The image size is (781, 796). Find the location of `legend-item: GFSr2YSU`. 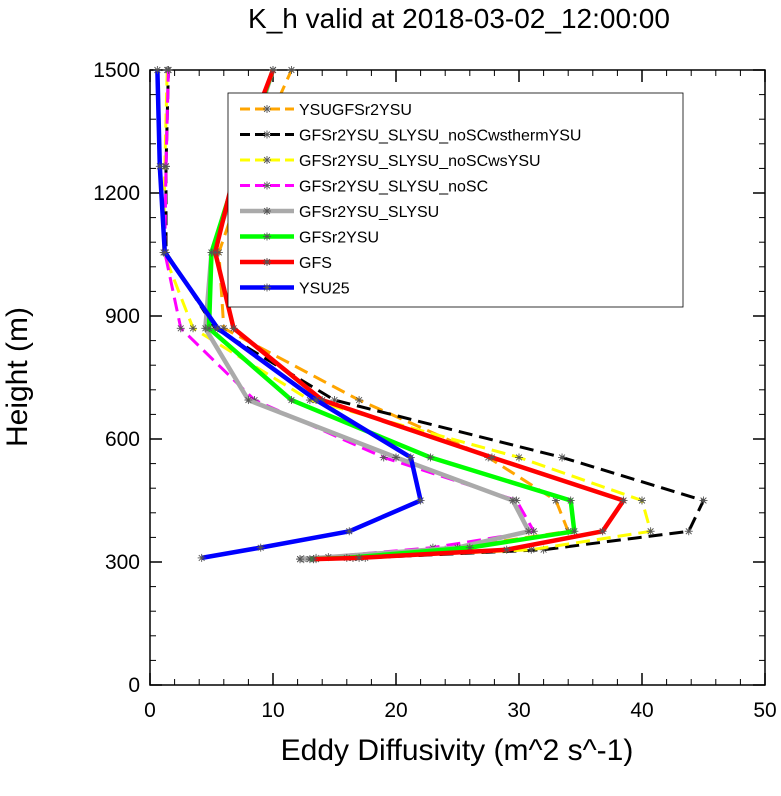

legend-item: GFSr2YSU is located at coordinates (309, 238).